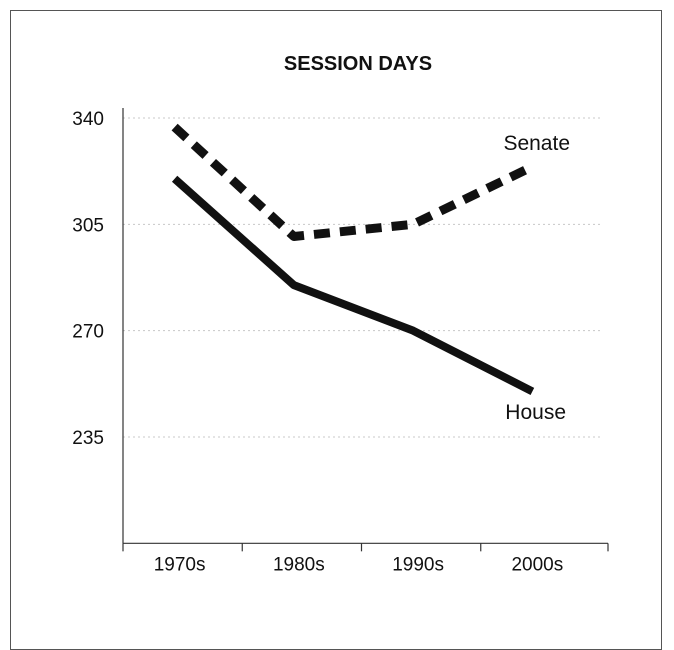 This screenshot has width=674, height=650. What do you see at coordinates (358, 64) in the screenshot?
I see `chart-title: SESSION DAYS` at bounding box center [358, 64].